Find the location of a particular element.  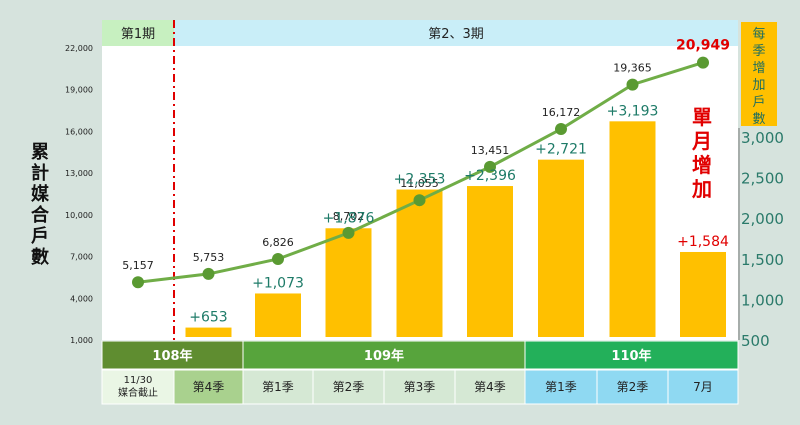

right-axis-title-char: 季 is located at coordinates (758, 51).